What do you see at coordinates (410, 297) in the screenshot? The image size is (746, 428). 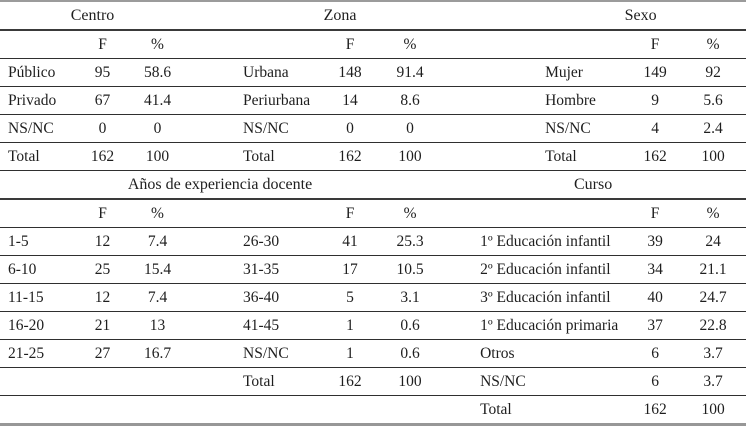 I see `cell-value: 3.1` at bounding box center [410, 297].